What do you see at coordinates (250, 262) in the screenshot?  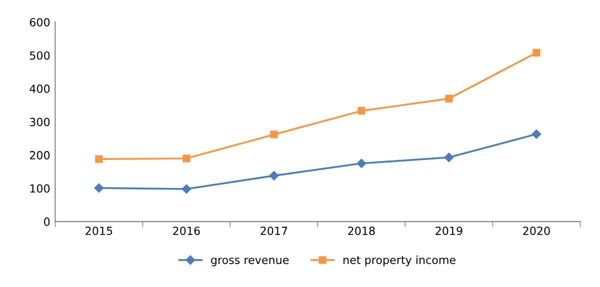 I see `legend-label: gross revenue` at bounding box center [250, 262].